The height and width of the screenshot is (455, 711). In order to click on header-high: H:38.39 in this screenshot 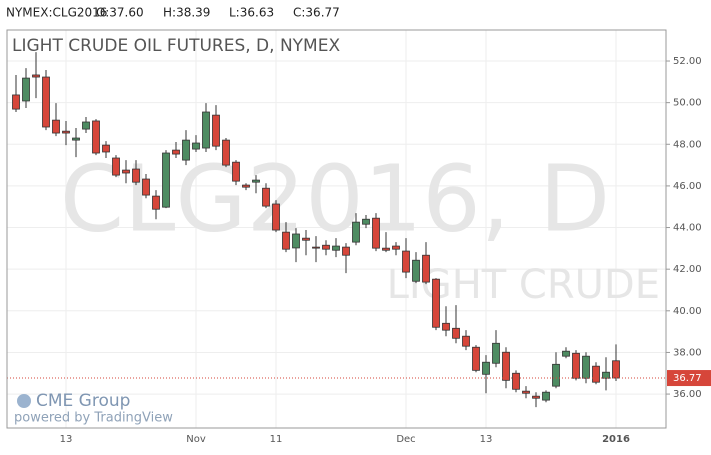, I will do `click(186, 13)`.